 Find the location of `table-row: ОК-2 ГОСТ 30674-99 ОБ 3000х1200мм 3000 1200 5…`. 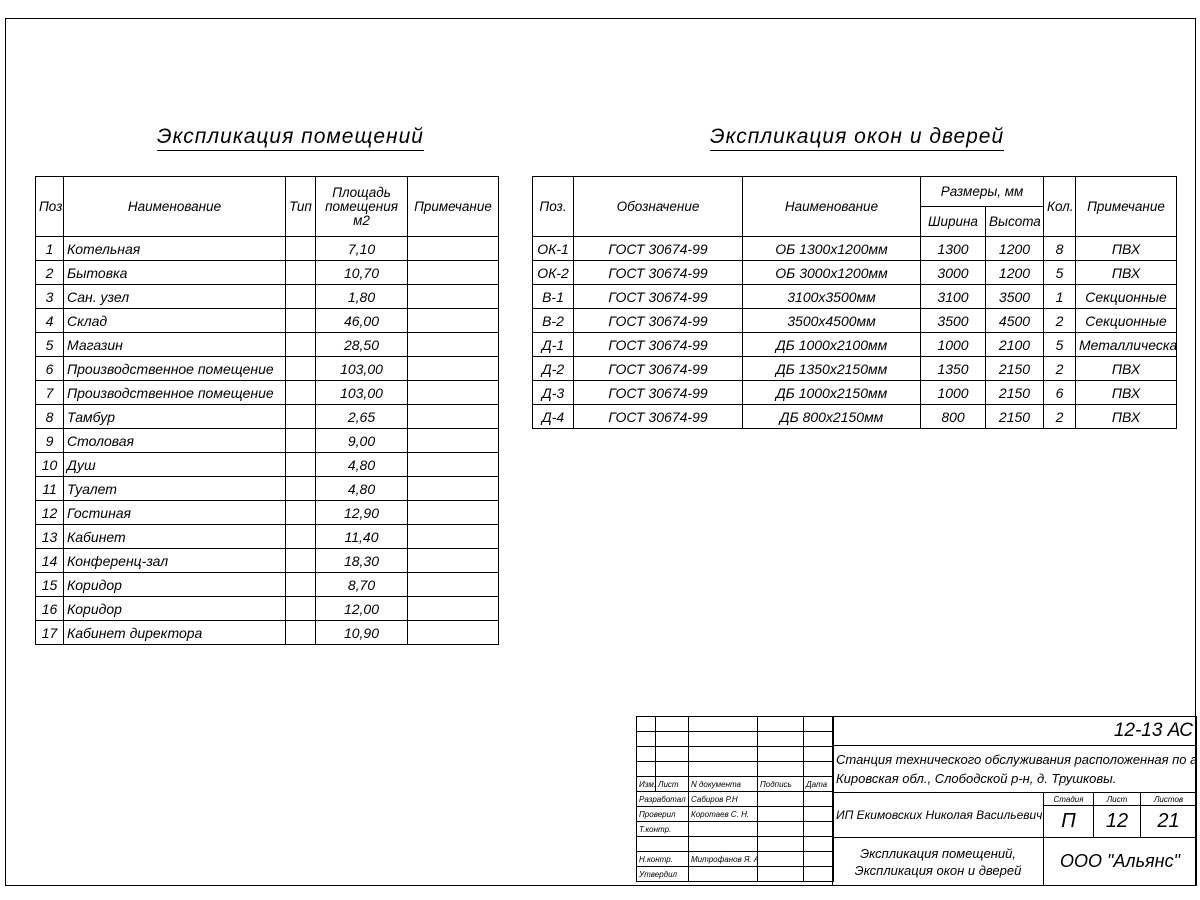

table-row: ОК-2 ГОСТ 30674-99 ОБ 3000х1200мм 3000 1200 5… is located at coordinates (854, 272).